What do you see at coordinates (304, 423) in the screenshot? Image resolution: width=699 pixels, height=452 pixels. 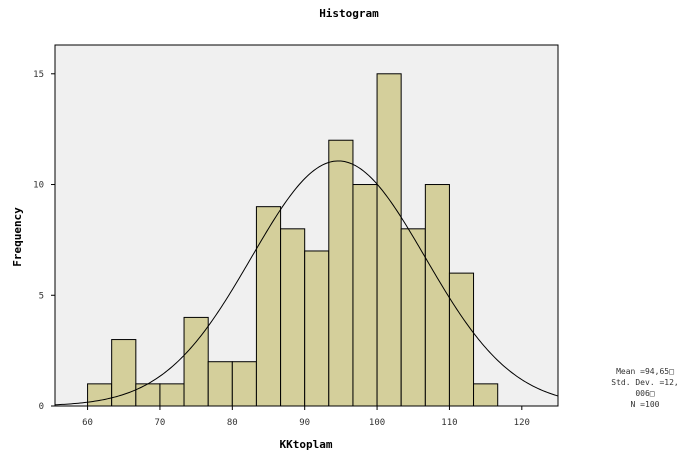 I see `x-tick-label-90: 90` at bounding box center [304, 423].